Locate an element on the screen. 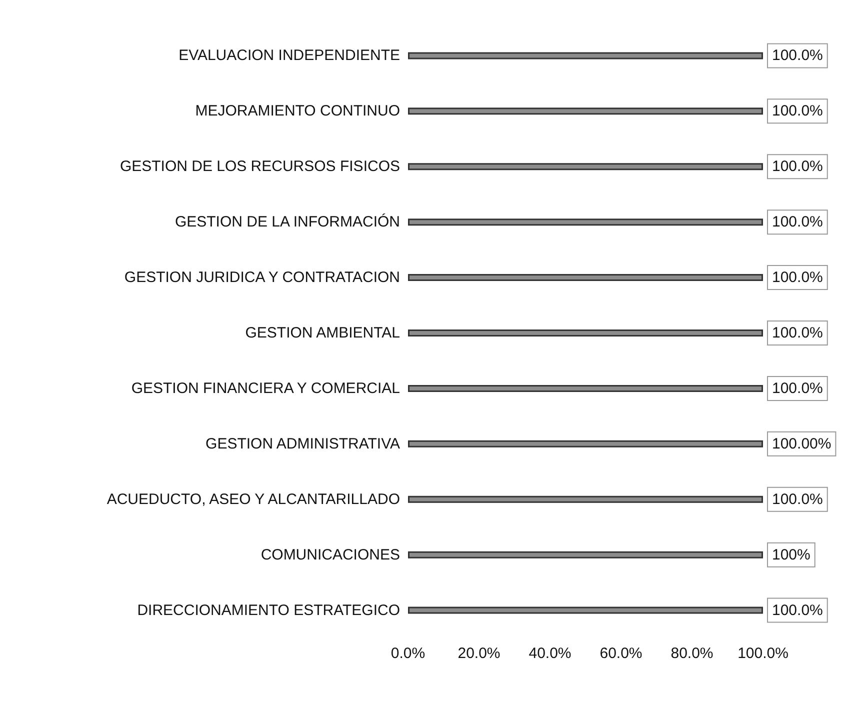 Image resolution: width=868 pixels, height=702 pixels. y-tick-label: EVALUACION INDEPENDIENTE is located at coordinates (289, 55).